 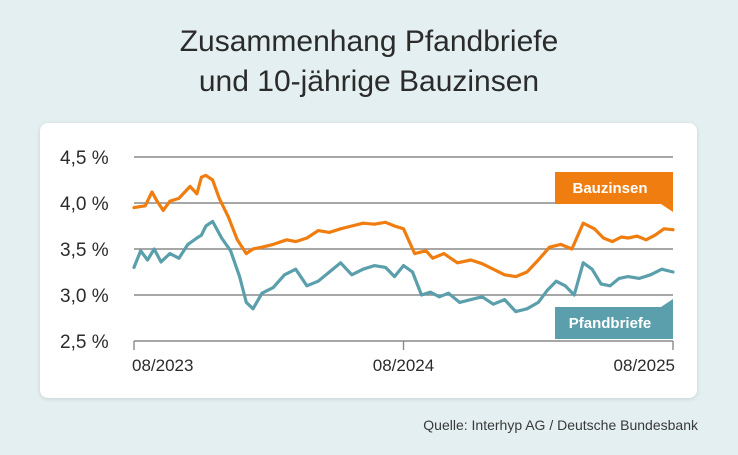 What do you see at coordinates (644, 365) in the screenshot?
I see `x-tick-label: 08/2025` at bounding box center [644, 365].